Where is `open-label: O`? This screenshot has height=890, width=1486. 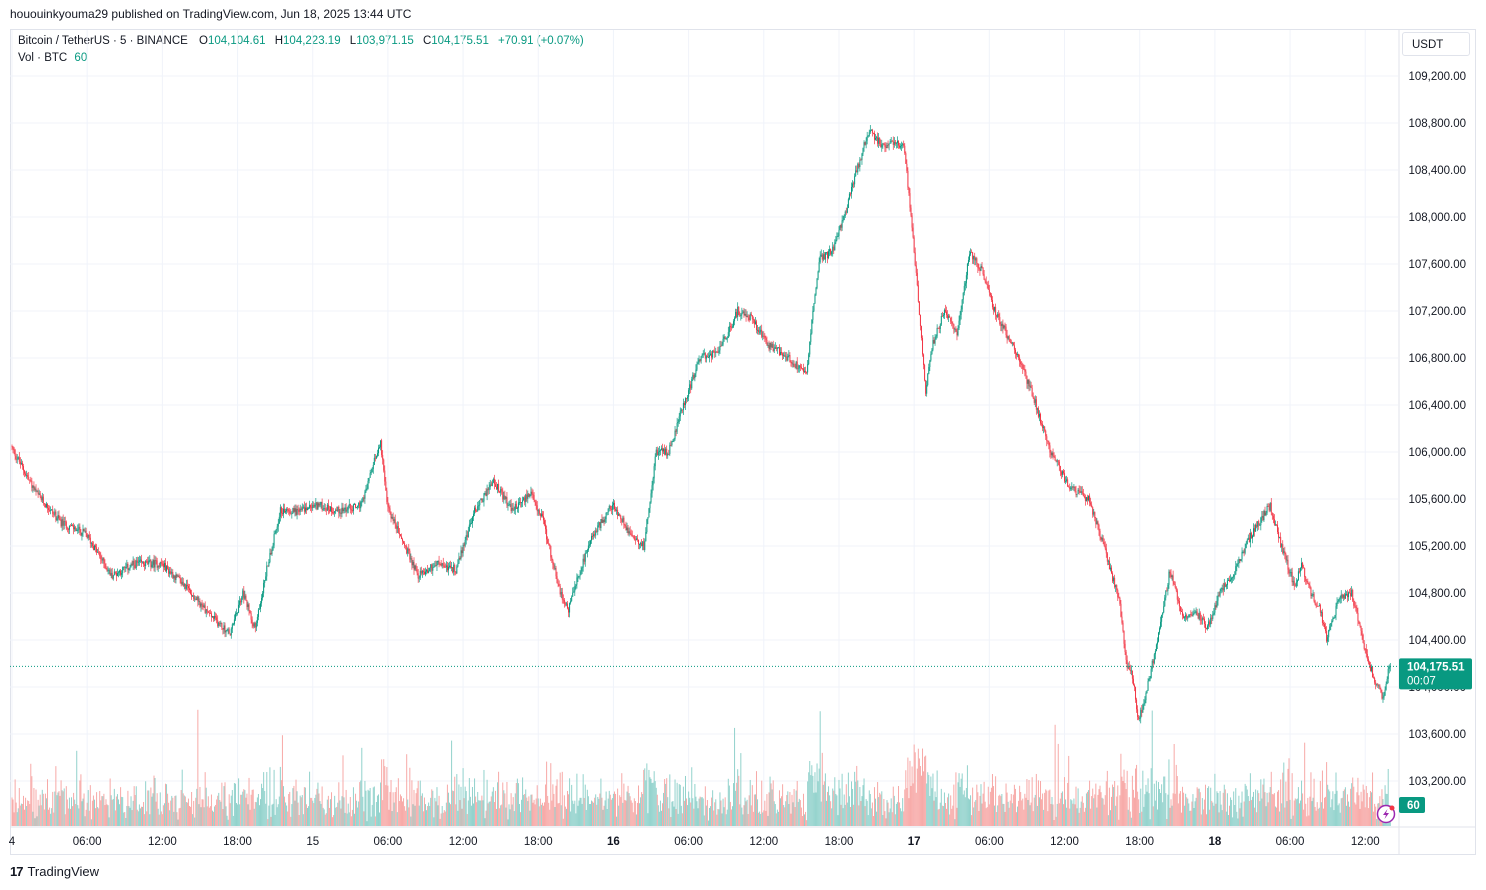 open-label: O is located at coordinates (203, 41).